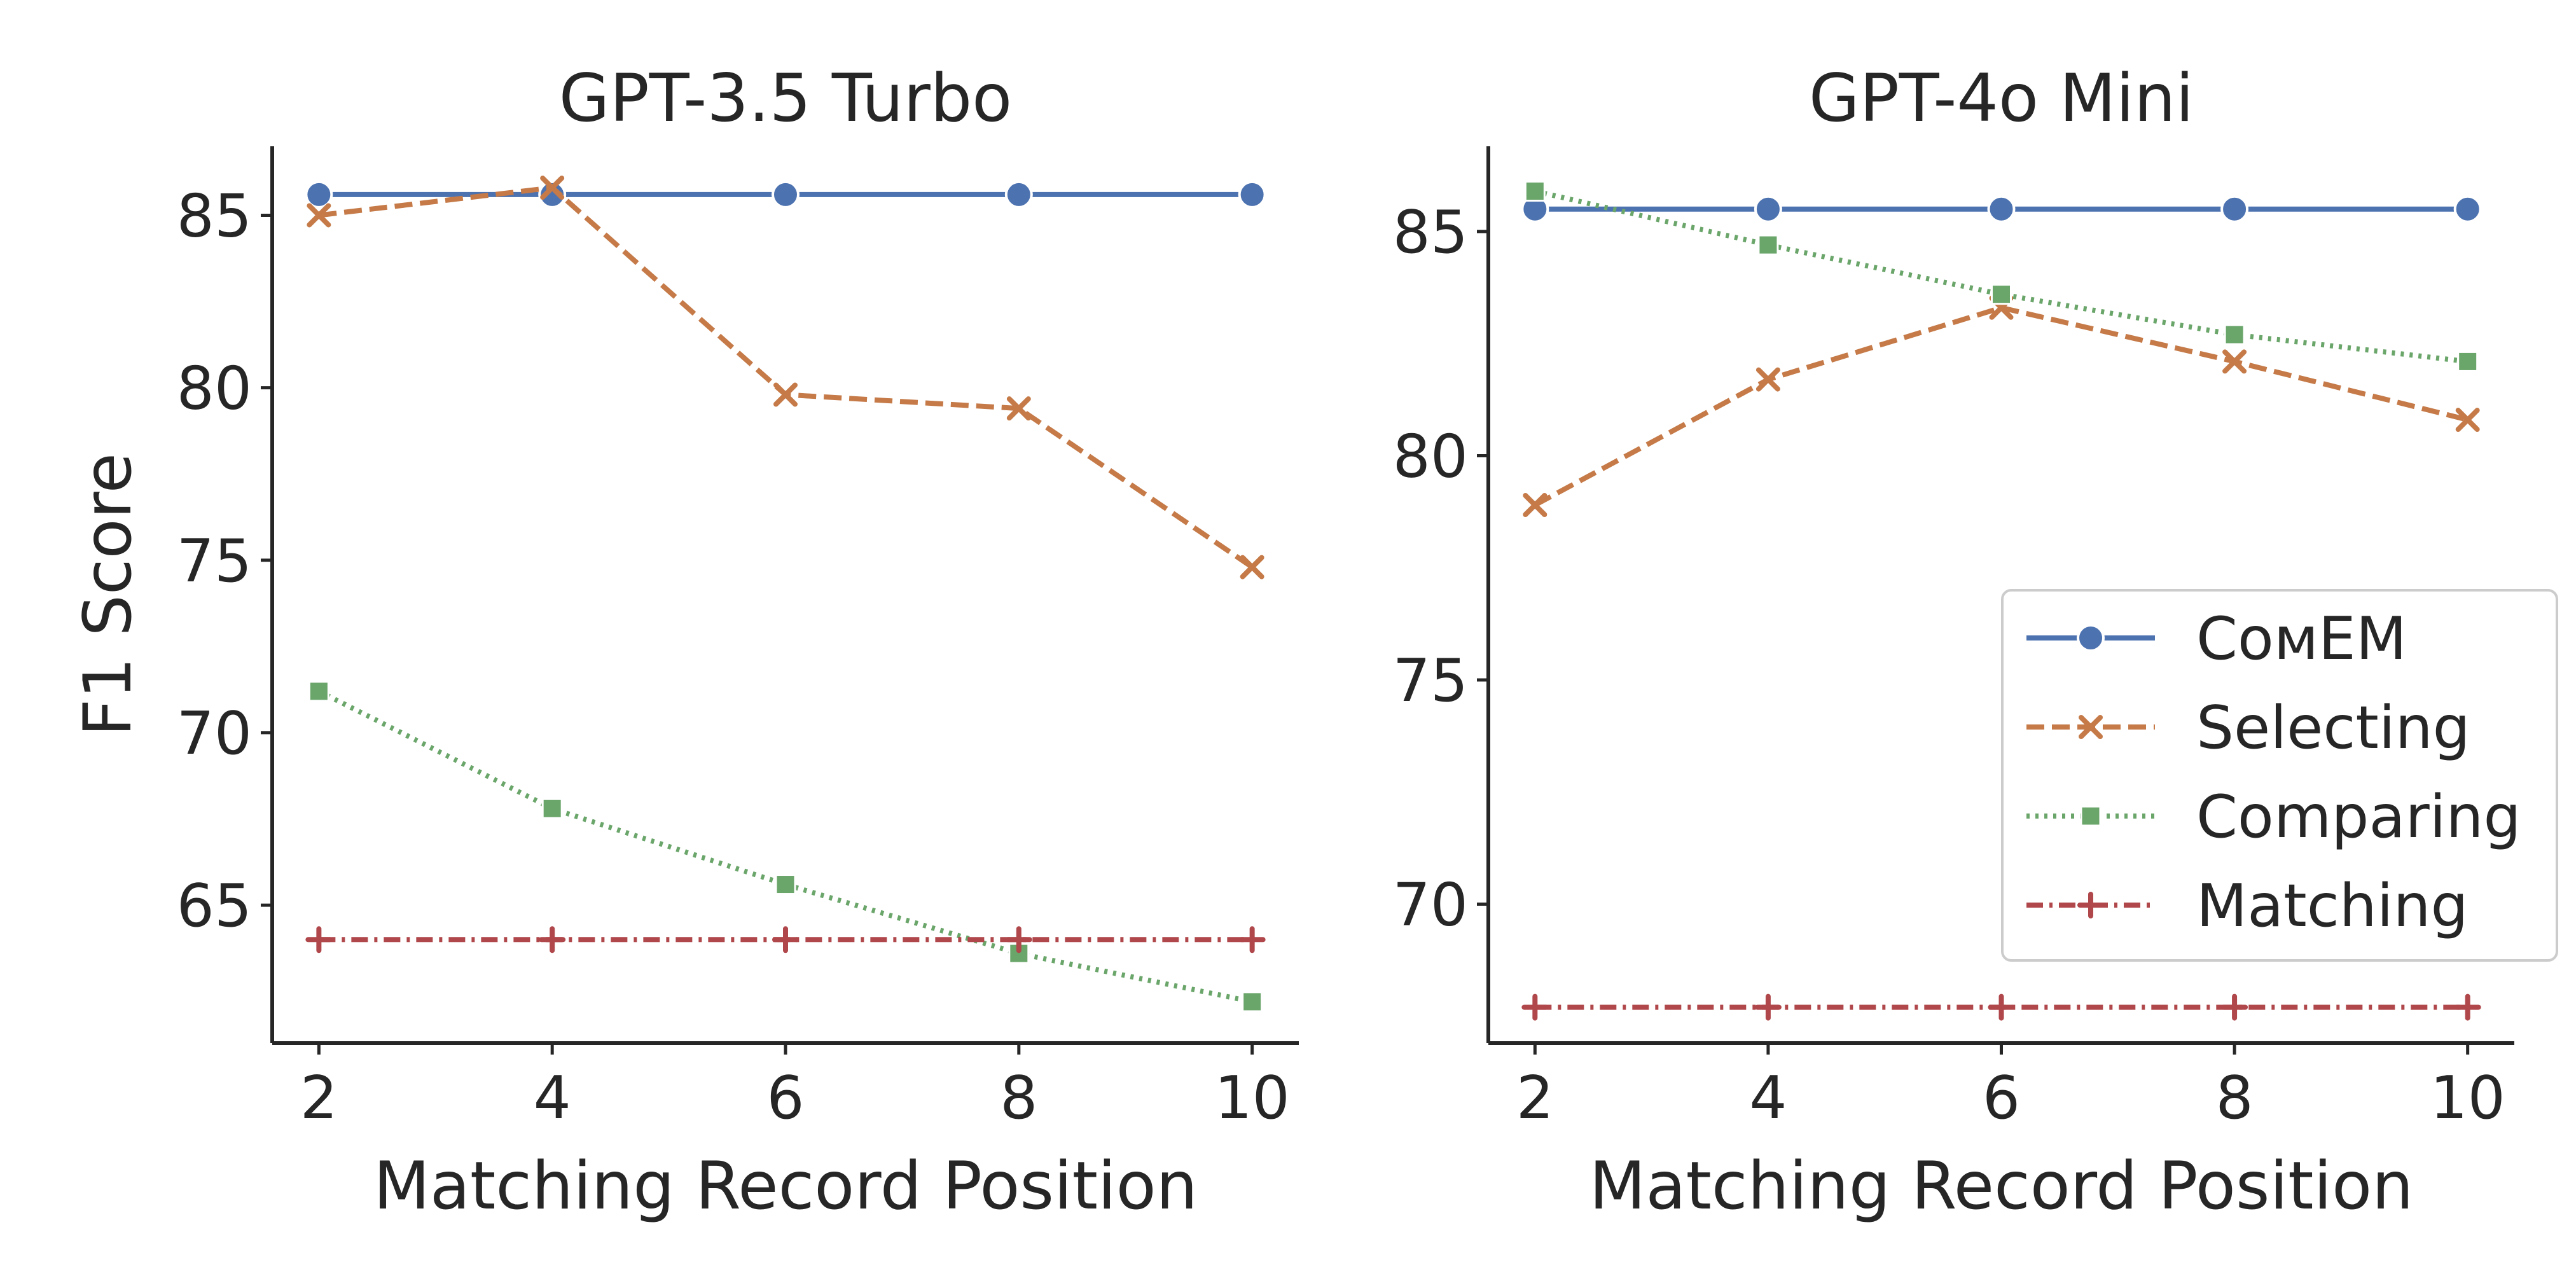 Image resolution: width=2576 pixels, height=1288 pixels. Describe the element at coordinates (2301, 638) in the screenshot. I see `legend-label: СомЕМ` at that location.